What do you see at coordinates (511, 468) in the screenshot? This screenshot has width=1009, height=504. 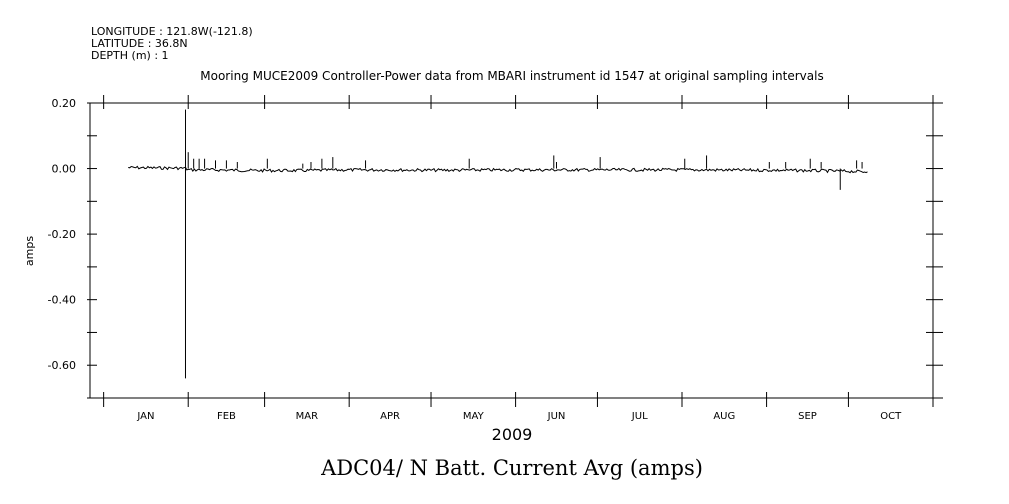 I see `variable-label: ADC04/ N Batt. Current Avg (amps)` at bounding box center [511, 468].